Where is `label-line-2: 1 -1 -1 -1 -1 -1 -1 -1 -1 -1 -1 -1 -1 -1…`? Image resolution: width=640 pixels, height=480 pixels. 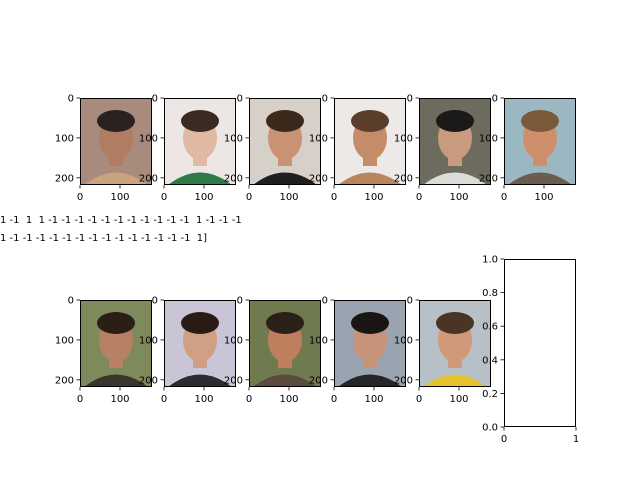
label-line-2: 1 -1 -1 -1 -1 -1 -1 -1 -1 -1 -1 -1 -1 -1… is located at coordinates (103, 238).